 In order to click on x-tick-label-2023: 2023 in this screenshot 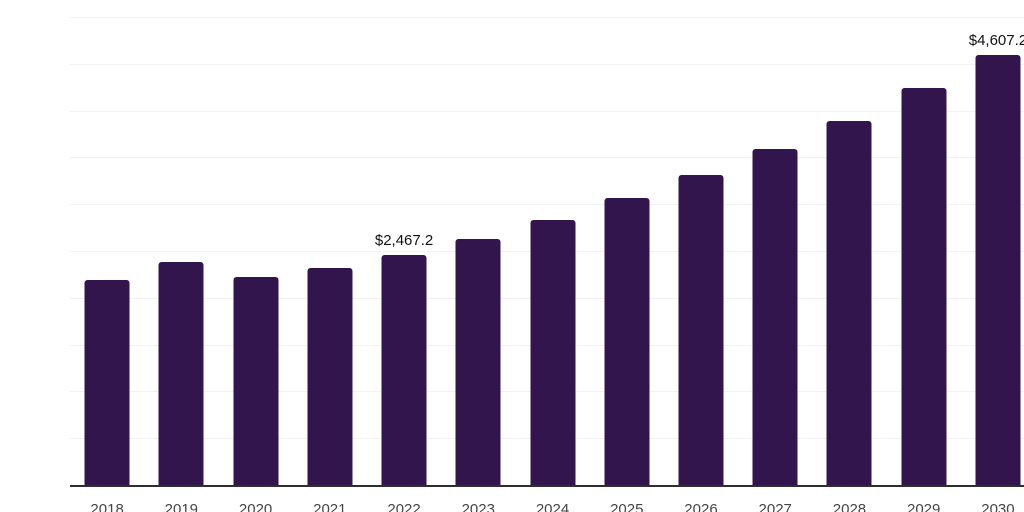, I will do `click(478, 506)`.